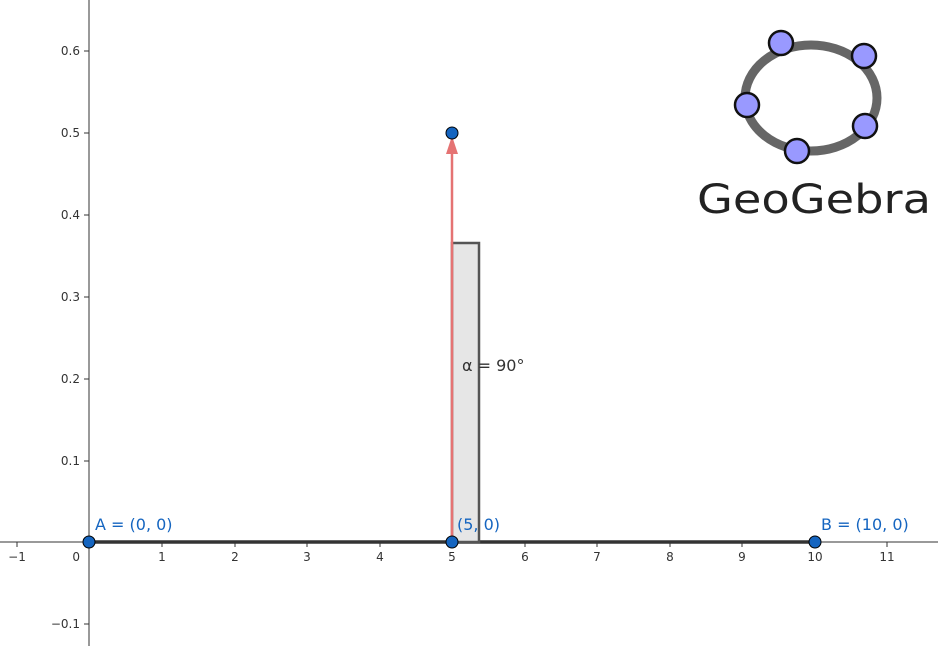  I want to click on angle-label: α = 90°, so click(493, 365).